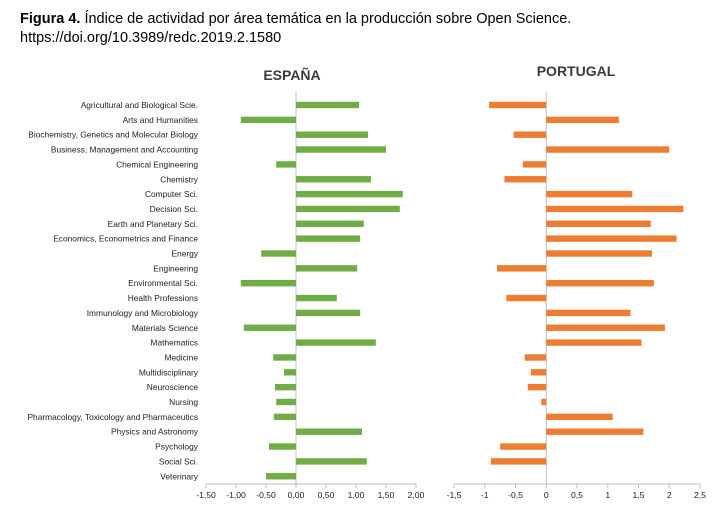  I want to click on category-label: Energy, so click(184, 254).